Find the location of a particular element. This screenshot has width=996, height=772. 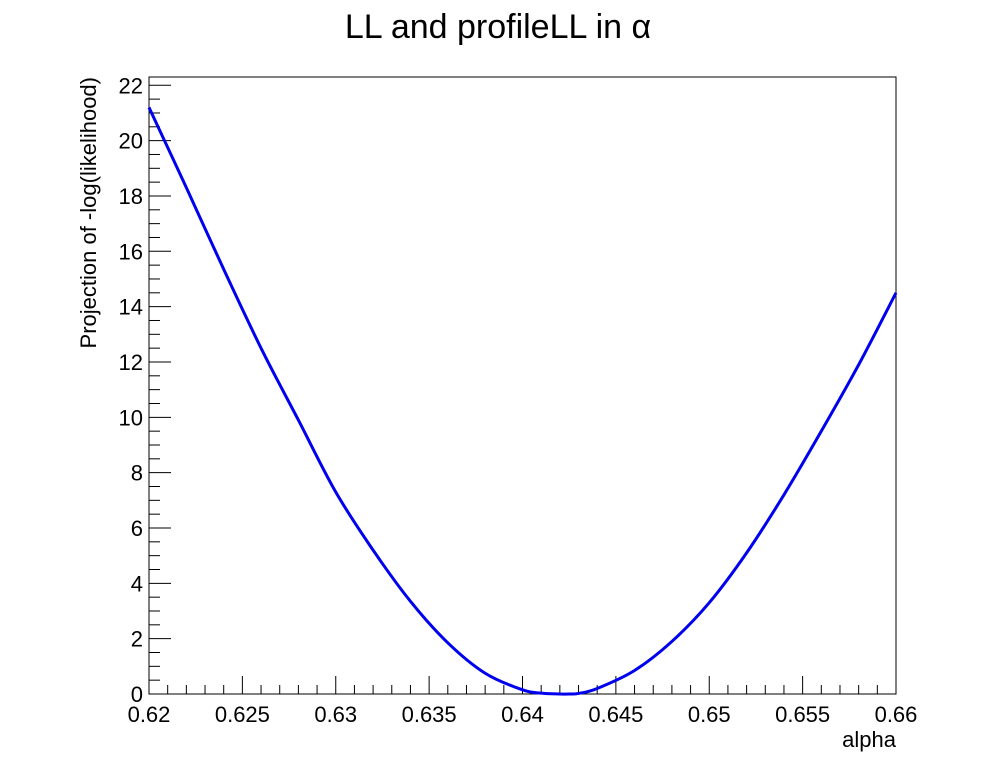

y-axis-title: Projection of -log(likelihood) is located at coordinates (88, 212).